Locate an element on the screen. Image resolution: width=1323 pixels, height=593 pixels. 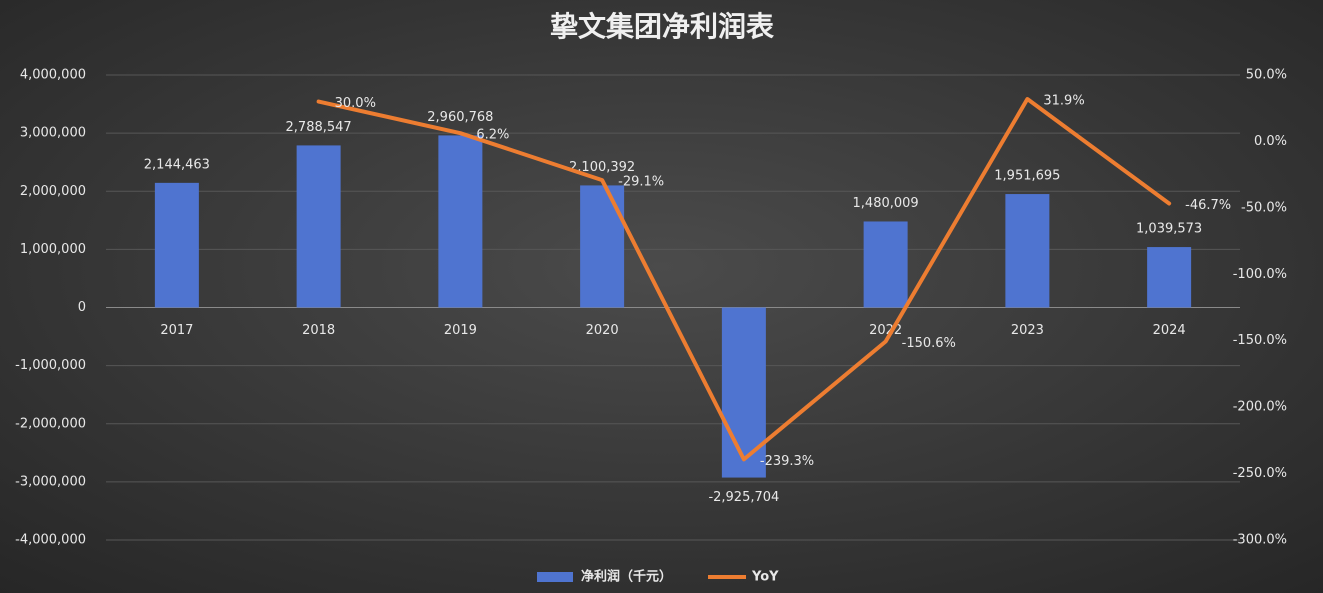
data-label: 1,480,009 is located at coordinates (886, 203).